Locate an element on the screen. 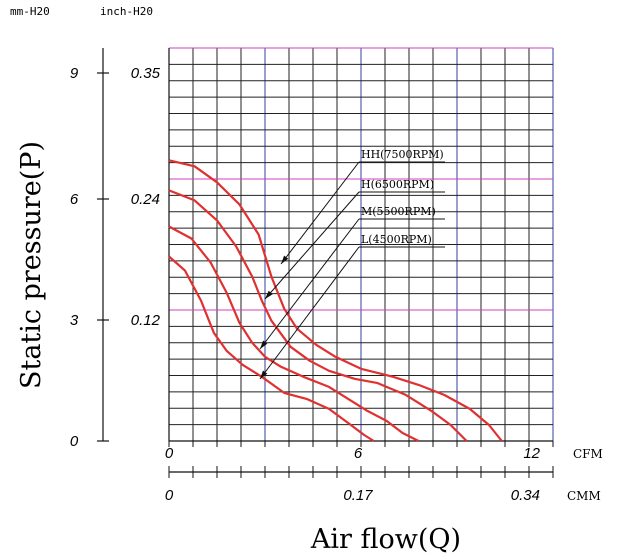 The image size is (618, 553). y-mm-tick-label: 6 is located at coordinates (74, 199).